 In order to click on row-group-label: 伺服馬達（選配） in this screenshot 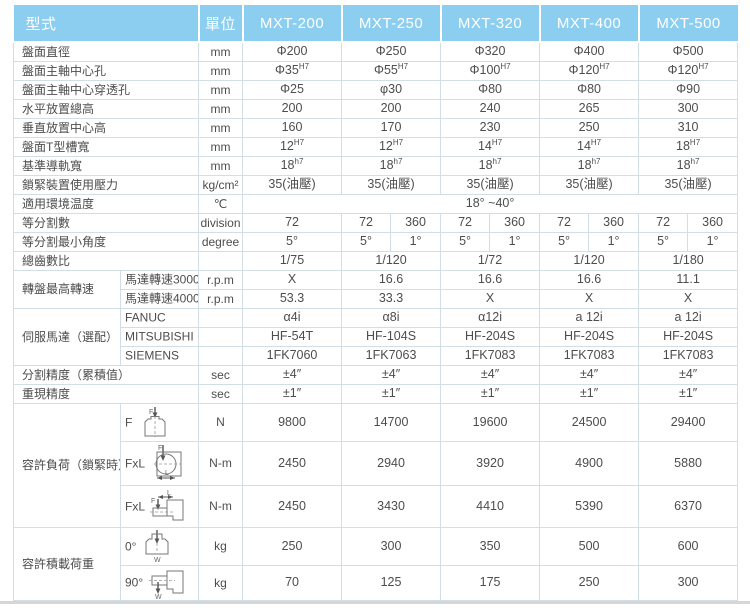, I will do `click(67, 337)`.